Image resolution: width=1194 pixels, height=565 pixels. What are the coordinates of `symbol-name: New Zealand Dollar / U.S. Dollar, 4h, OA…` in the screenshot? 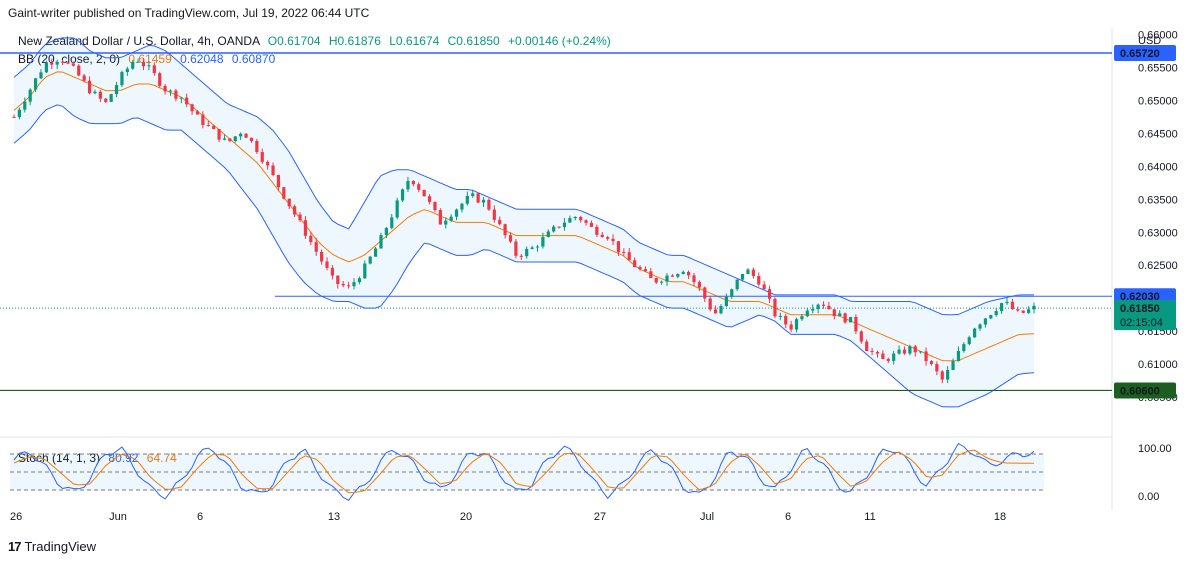 It's located at (139, 41).